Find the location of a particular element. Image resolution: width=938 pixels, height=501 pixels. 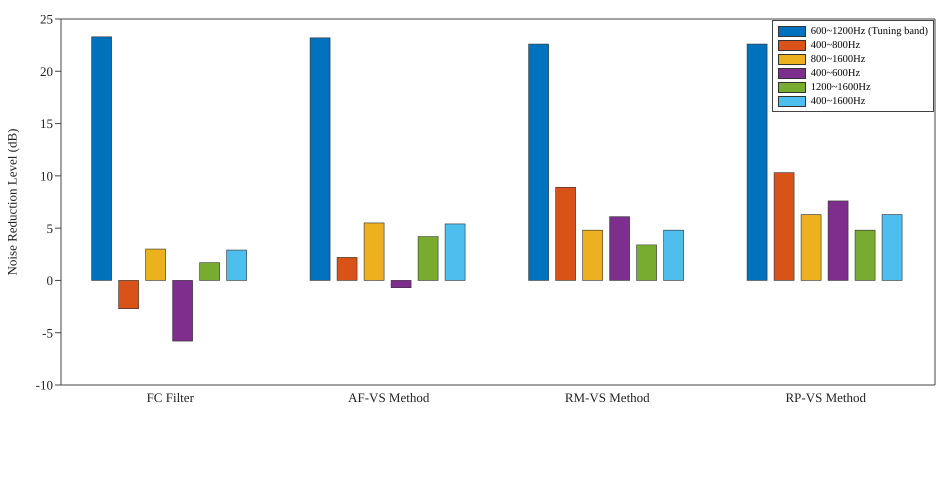

legend-label: 600~1200Hz (Tuning band) is located at coordinates (869, 31).